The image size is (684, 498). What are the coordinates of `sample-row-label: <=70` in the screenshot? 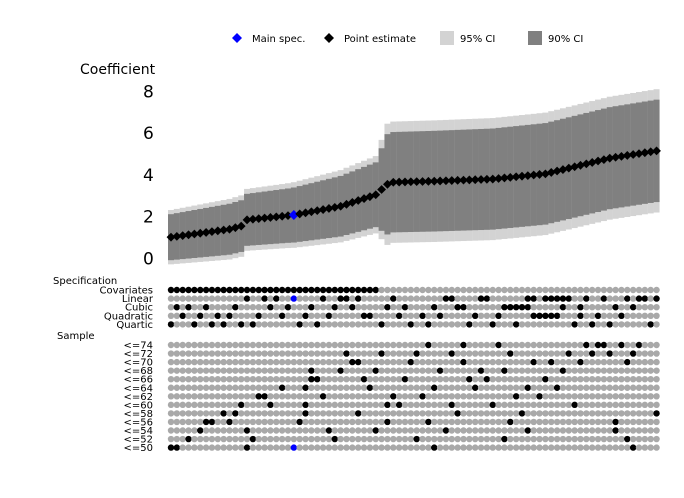 It's located at (138, 363).